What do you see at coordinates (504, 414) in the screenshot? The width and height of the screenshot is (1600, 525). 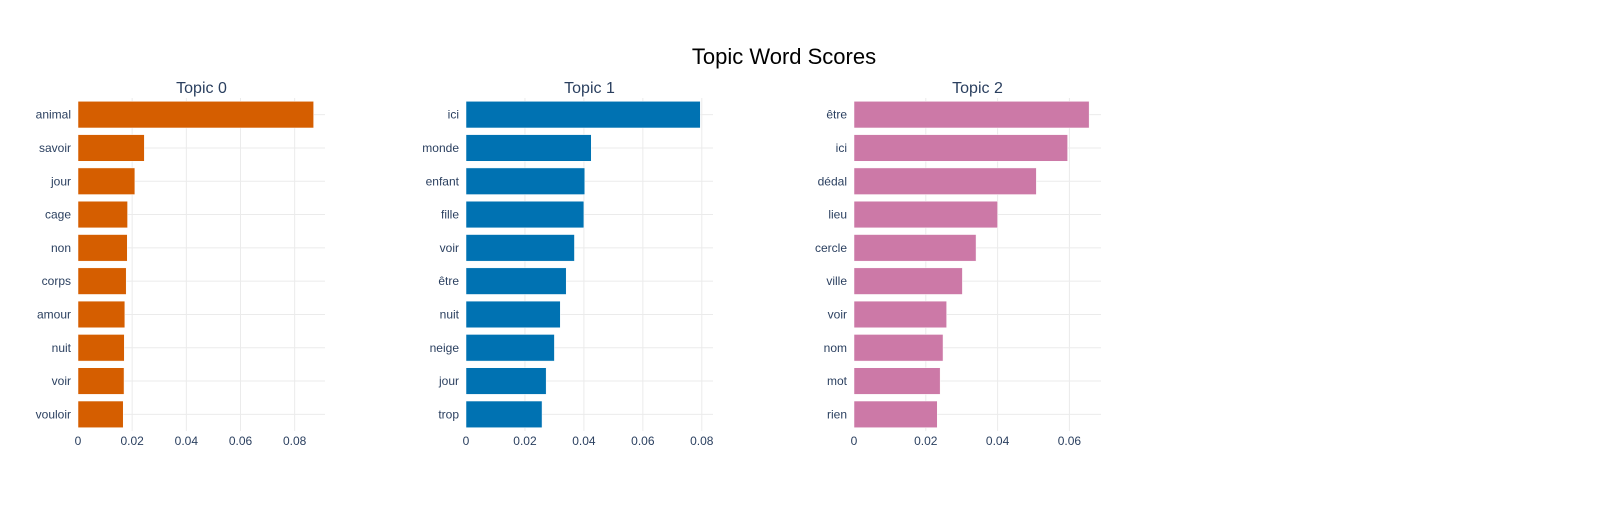 I see `bar-trop` at bounding box center [504, 414].